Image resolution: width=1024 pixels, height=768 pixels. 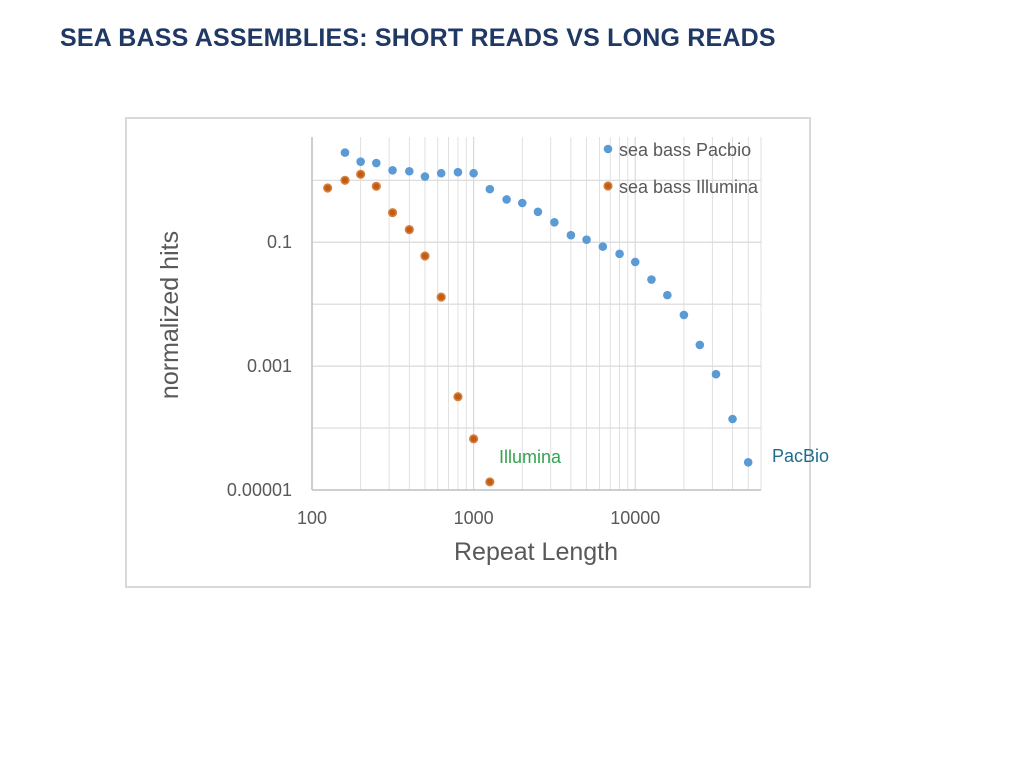 I want to click on y-tick-label: 0.1, so click(x=279, y=242).